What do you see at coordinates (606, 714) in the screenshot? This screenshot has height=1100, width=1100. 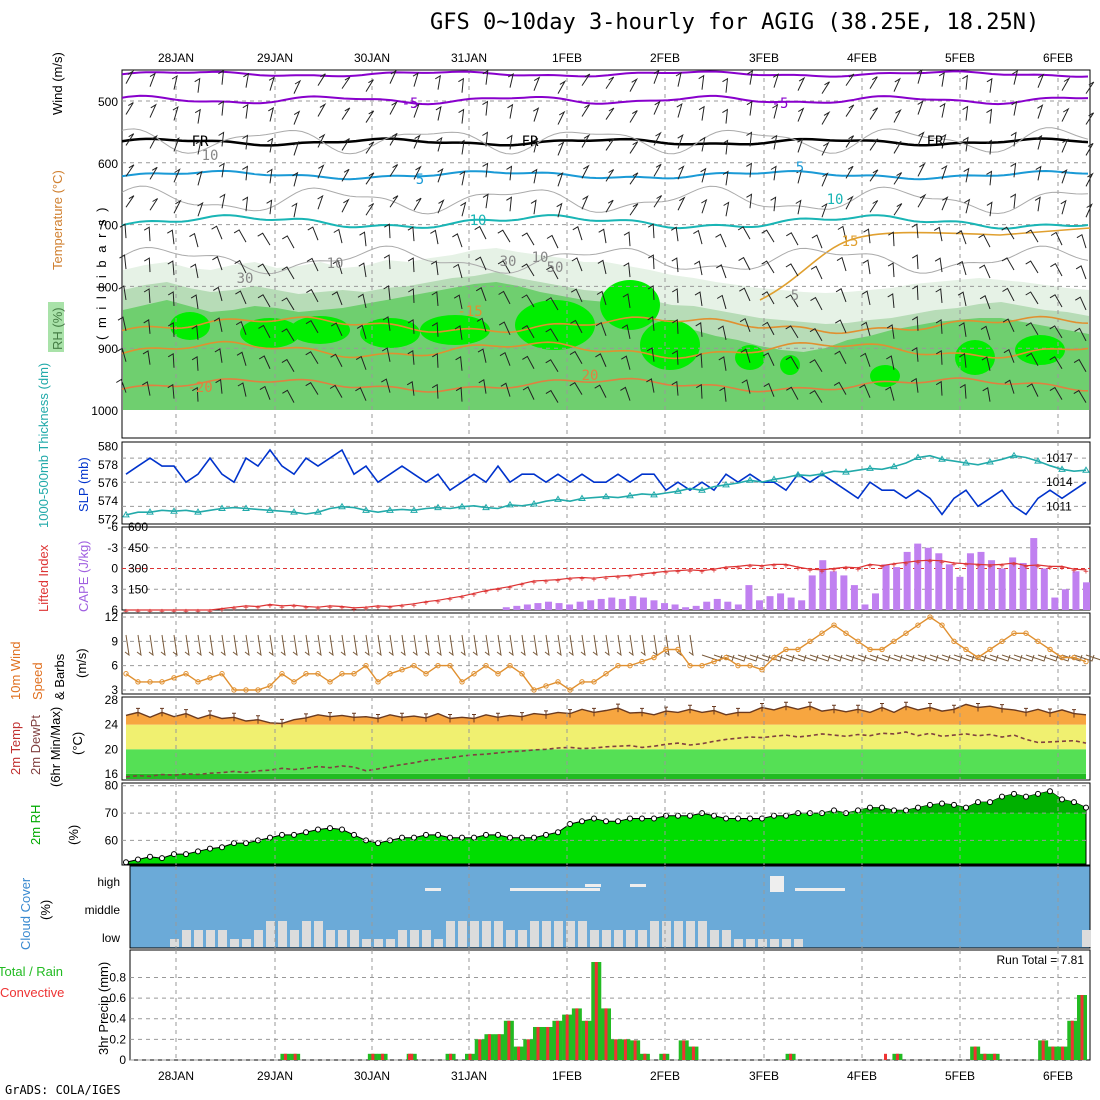 I see `temp-line` at bounding box center [606, 714].